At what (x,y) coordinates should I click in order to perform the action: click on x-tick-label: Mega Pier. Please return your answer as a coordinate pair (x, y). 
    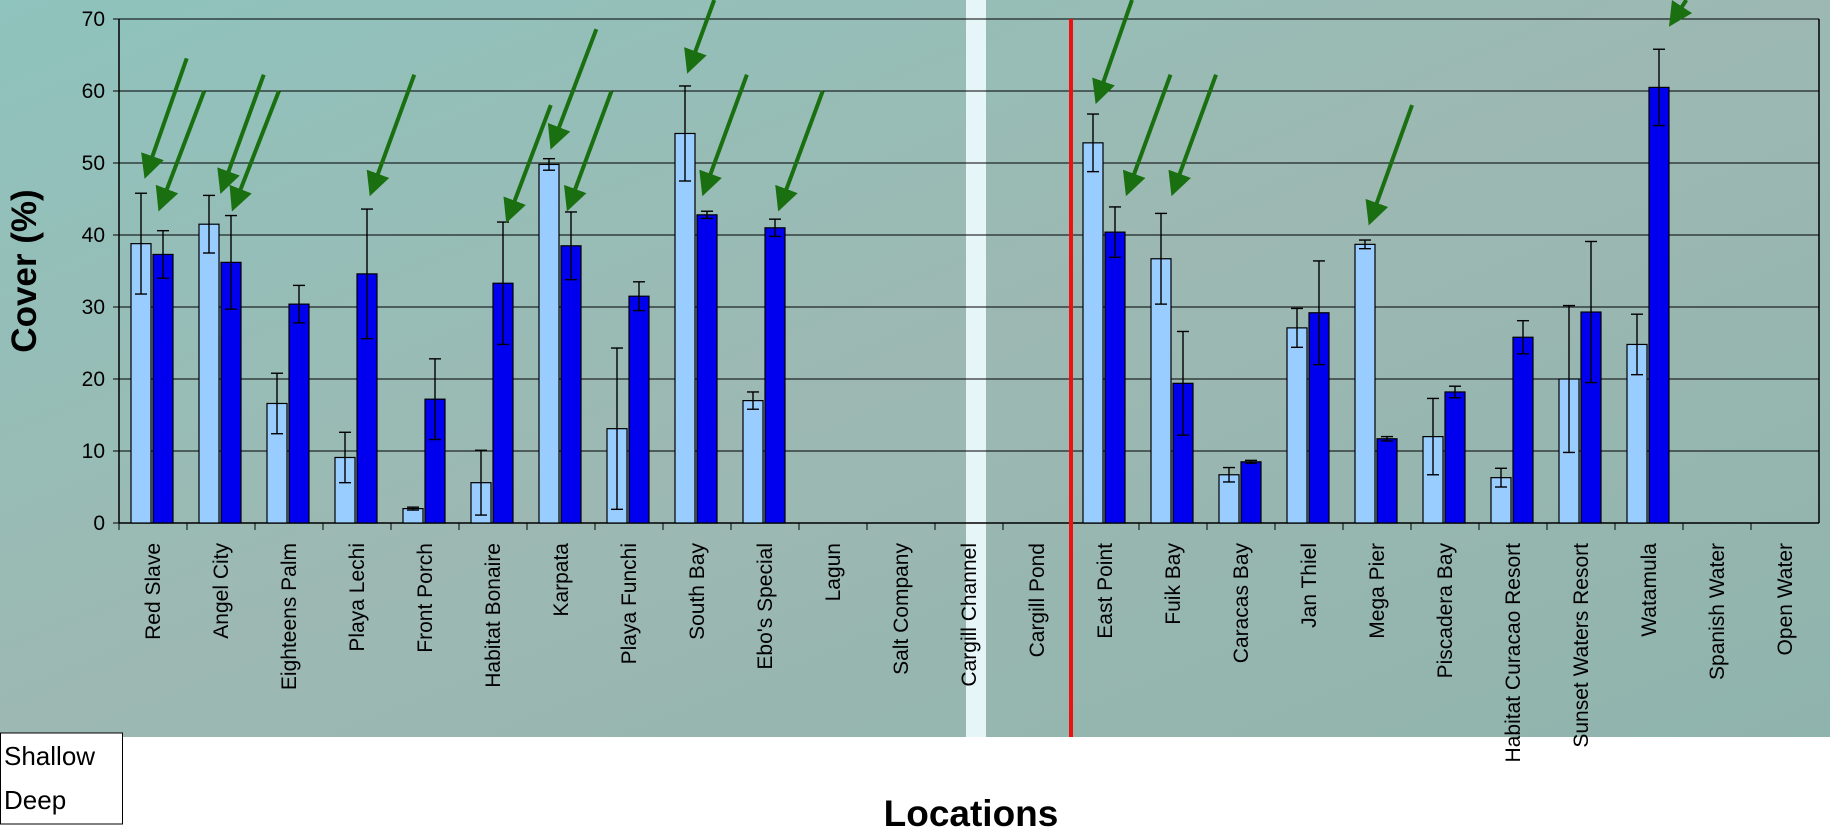
    Looking at the image, I should click on (1377, 591).